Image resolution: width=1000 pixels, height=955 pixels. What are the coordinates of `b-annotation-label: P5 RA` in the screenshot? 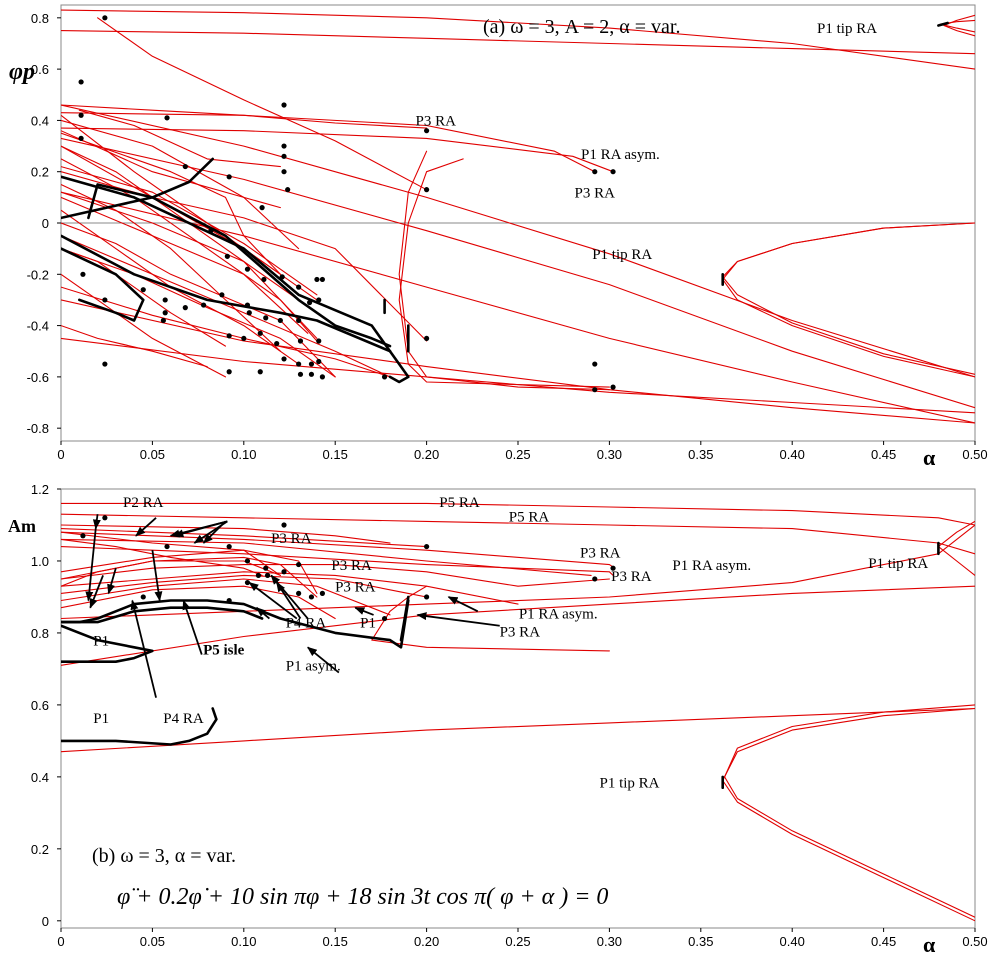 It's located at (529, 517).